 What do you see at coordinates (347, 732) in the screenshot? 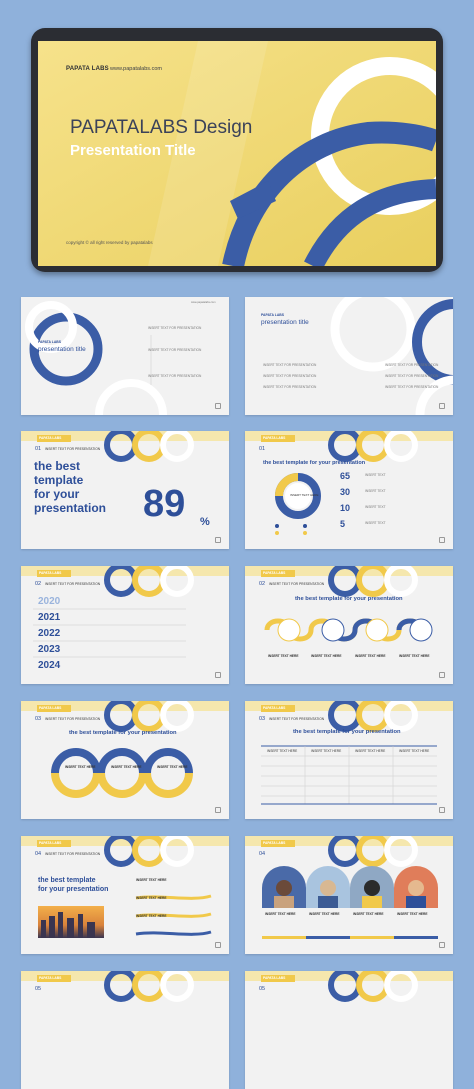
I see `slide-8-title: the best template for your presentation` at bounding box center [347, 732].